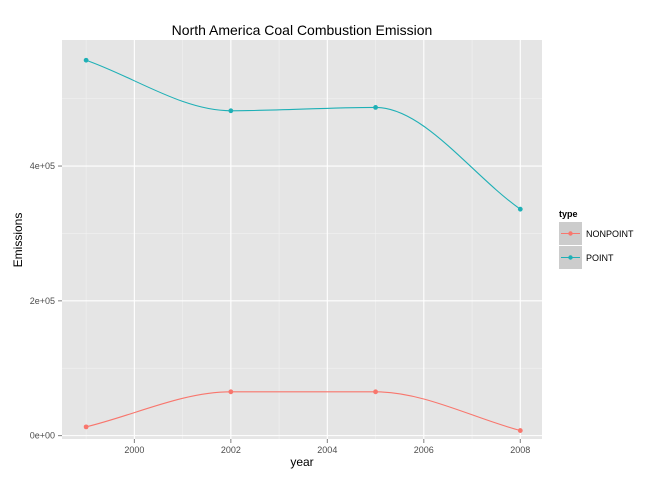 Image resolution: width=672 pixels, height=480 pixels. I want to click on legend: type NONPOINT POINT, so click(596, 239).